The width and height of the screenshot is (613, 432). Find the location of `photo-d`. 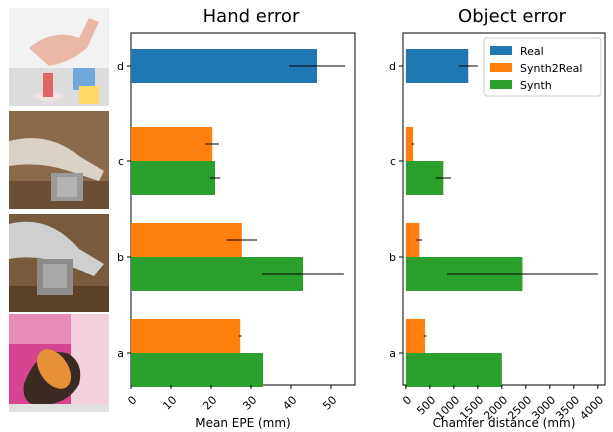

photo-d is located at coordinates (59, 57).